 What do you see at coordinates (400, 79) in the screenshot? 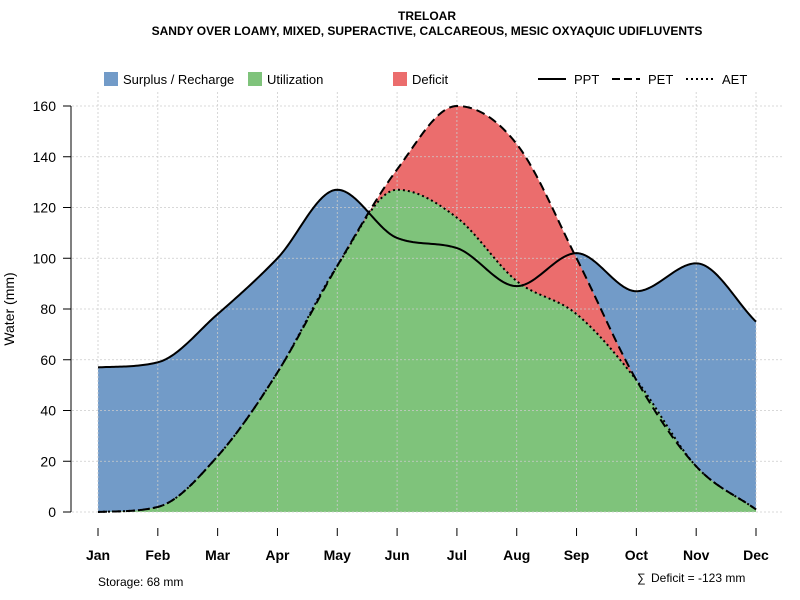
I see `legend-swatch-deficit` at bounding box center [400, 79].